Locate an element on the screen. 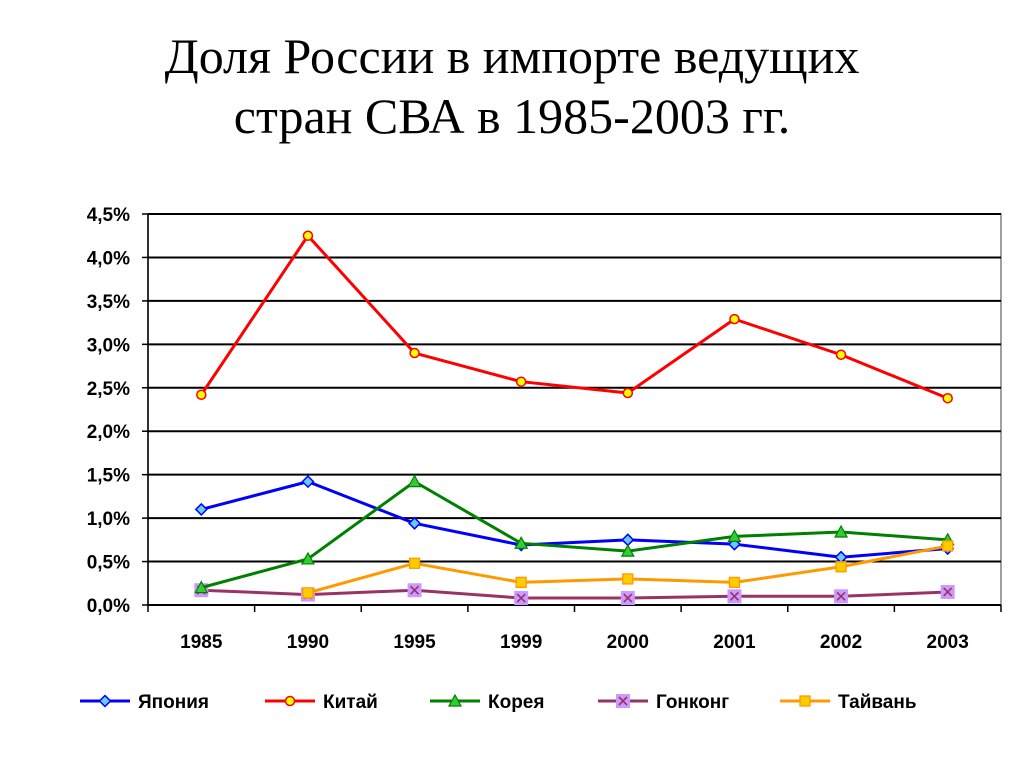 This screenshot has width=1024, height=768. y-tick-label: 1,0% is located at coordinates (108, 519).